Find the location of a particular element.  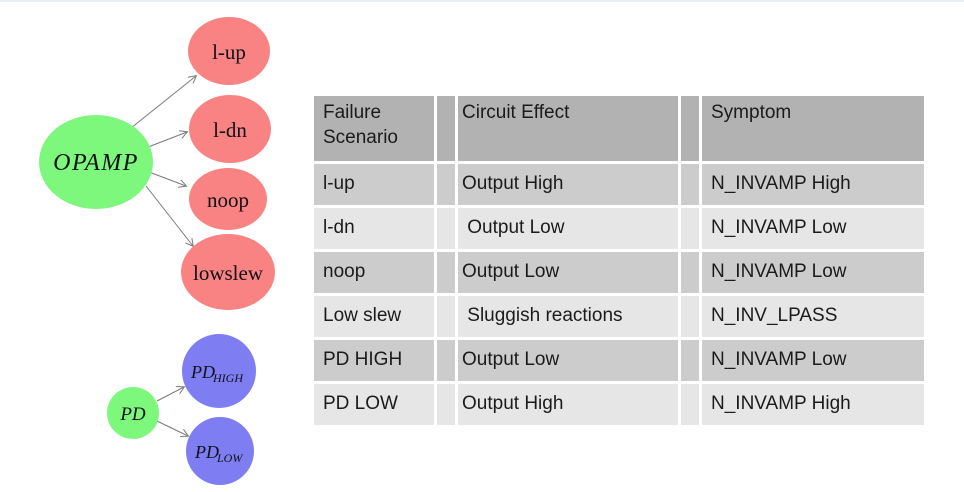

table-row-lowslew: Low slew Sluggish reactions N_INV_LPASS is located at coordinates (619, 316).